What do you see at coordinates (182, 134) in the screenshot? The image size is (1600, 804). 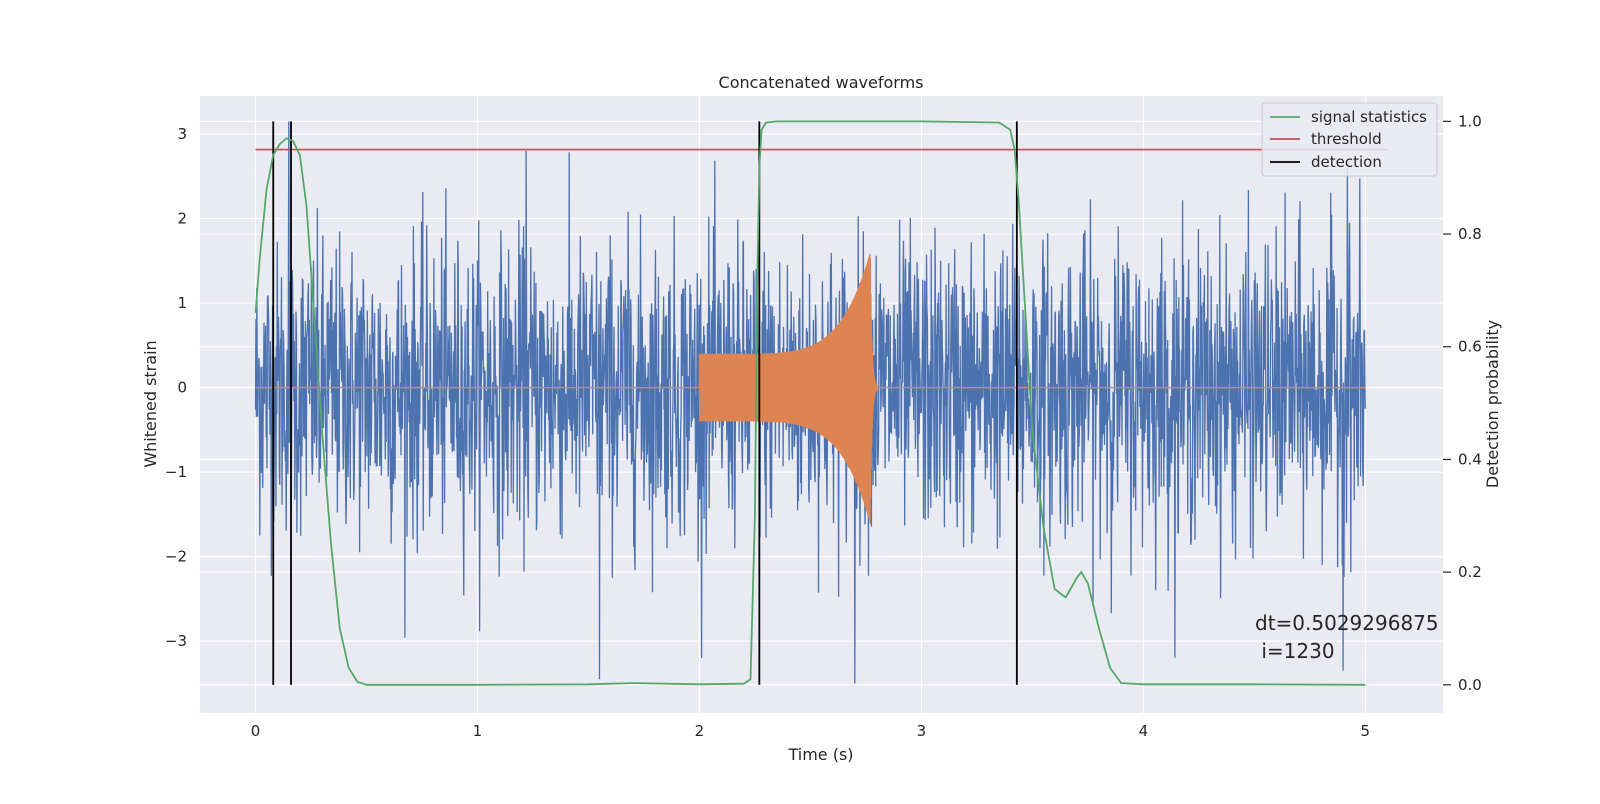 I see `y-left-tick-label-3: 3` at bounding box center [182, 134].